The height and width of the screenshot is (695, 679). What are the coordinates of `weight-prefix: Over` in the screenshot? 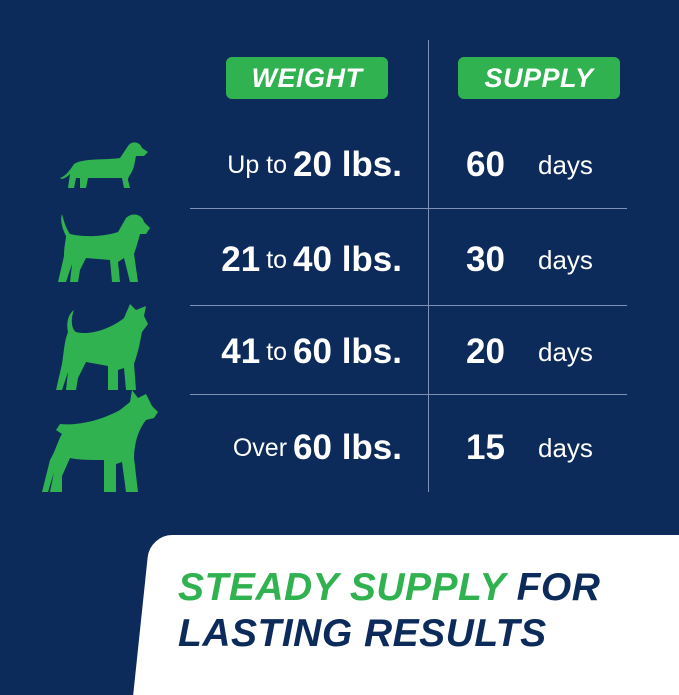 It's located at (260, 447).